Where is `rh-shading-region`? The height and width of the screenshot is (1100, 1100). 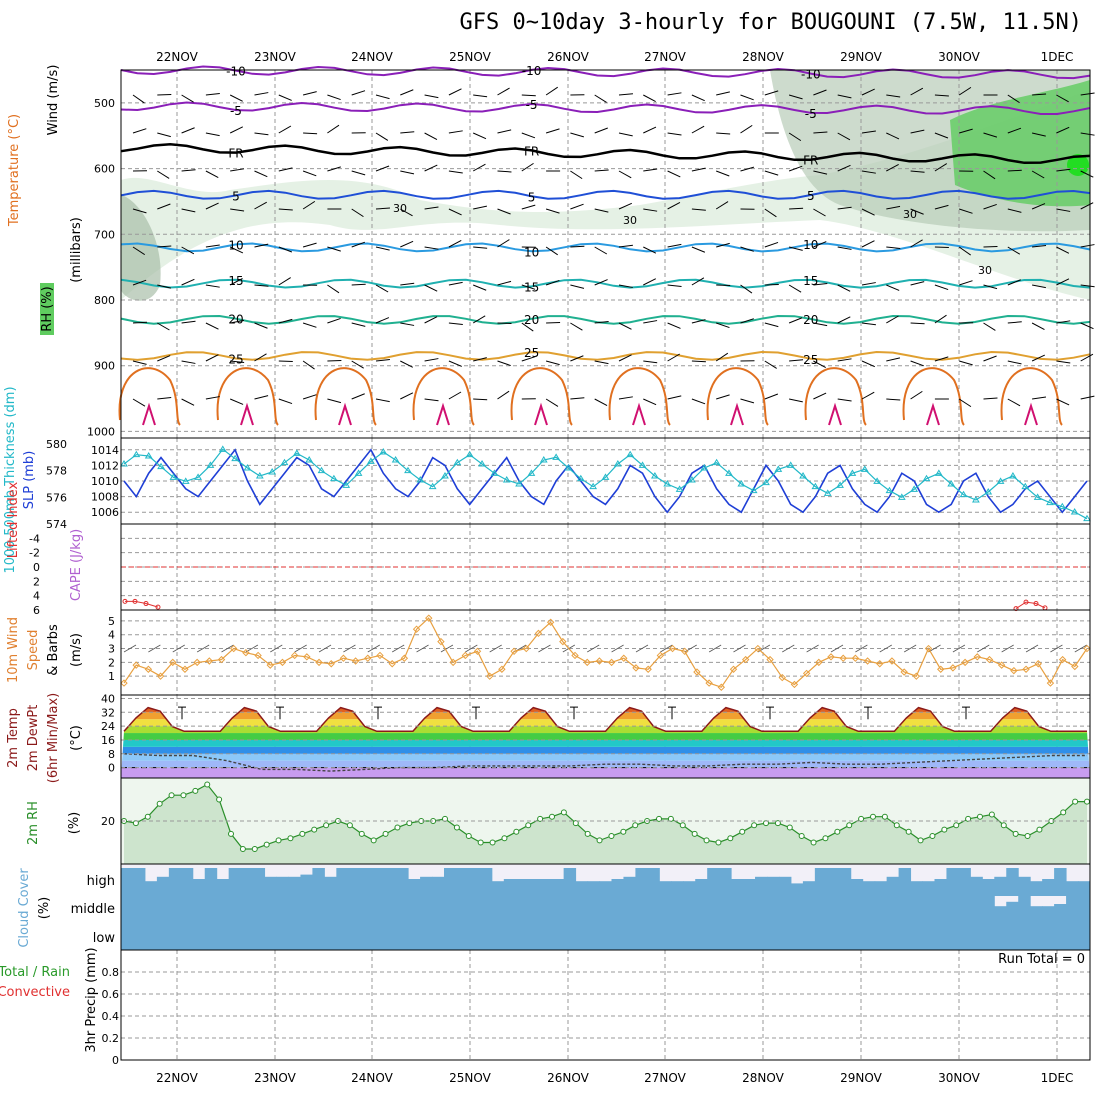
rh-shading-region is located at coordinates (1020, 143).